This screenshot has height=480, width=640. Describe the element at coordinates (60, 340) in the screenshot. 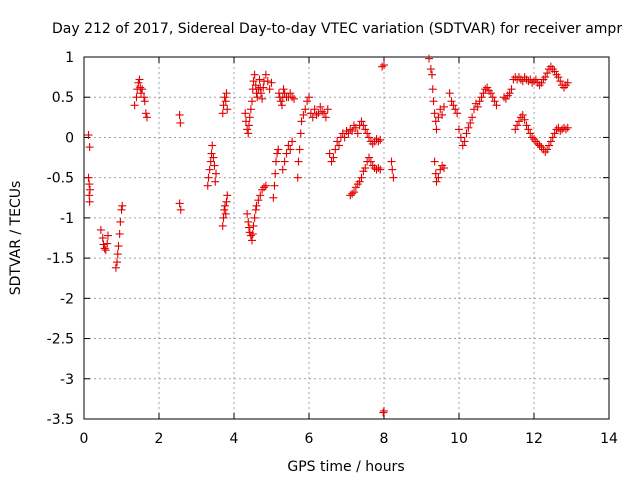

I see `y-tick-label: -2.5` at that location.